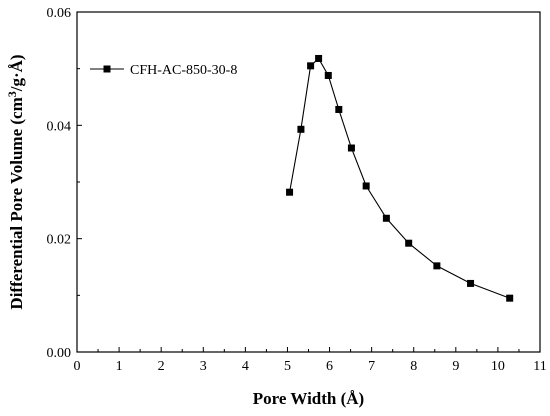  What do you see at coordinates (59, 240) in the screenshot?
I see `y-tick-label: 0.02` at bounding box center [59, 240].